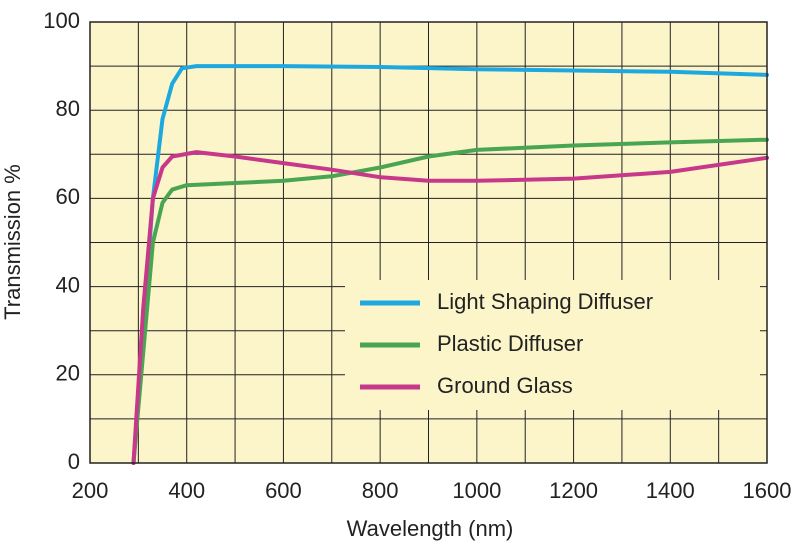 The width and height of the screenshot is (800, 549). I want to click on x-tick-label: 1400, so click(670, 490).